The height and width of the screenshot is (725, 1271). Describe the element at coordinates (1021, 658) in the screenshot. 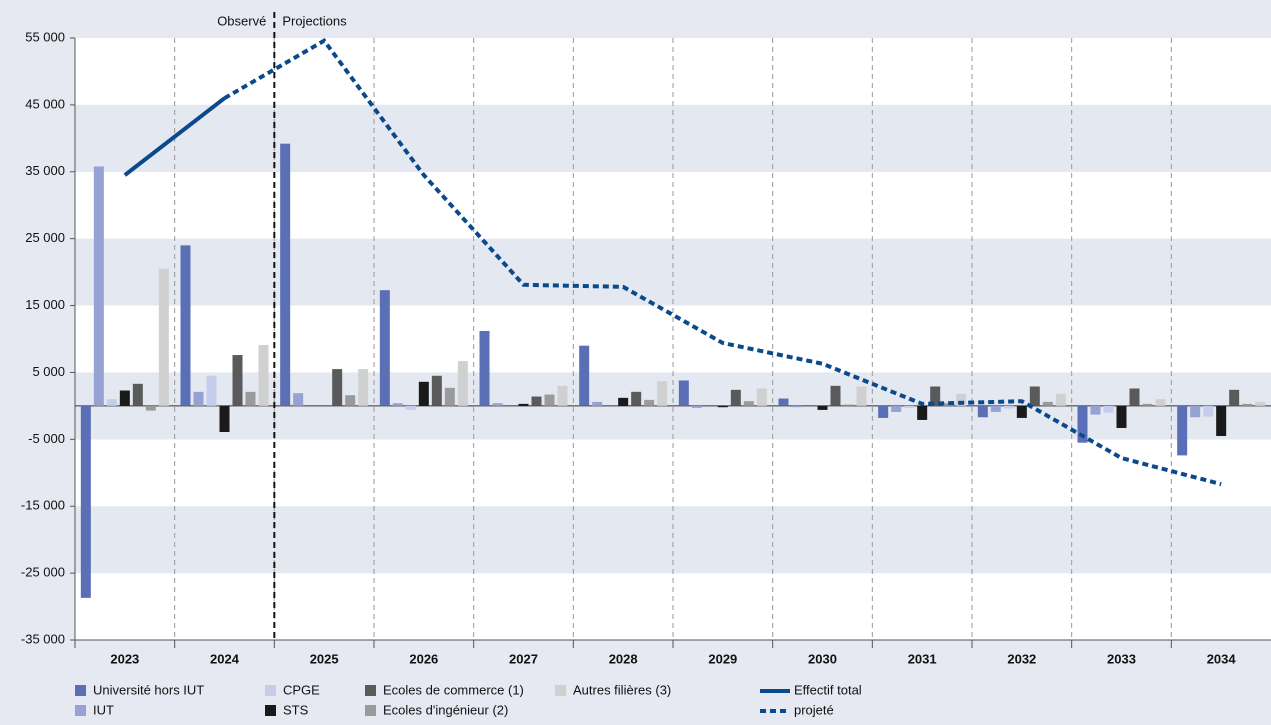

I see `x-tick-label tick: 2032` at that location.